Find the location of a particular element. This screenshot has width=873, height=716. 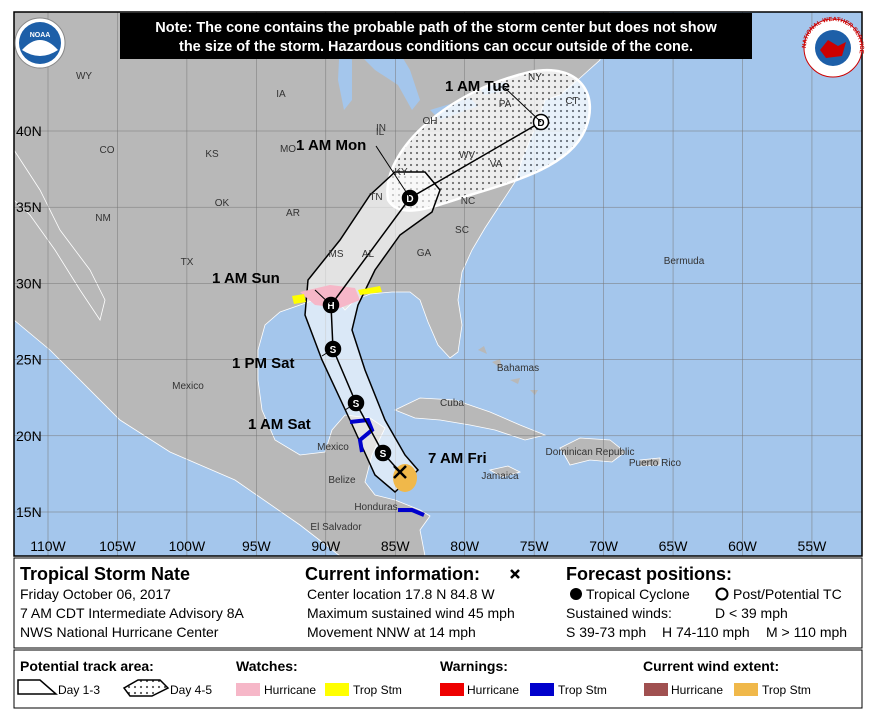

lon-label: 110W is located at coordinates (48, 546).